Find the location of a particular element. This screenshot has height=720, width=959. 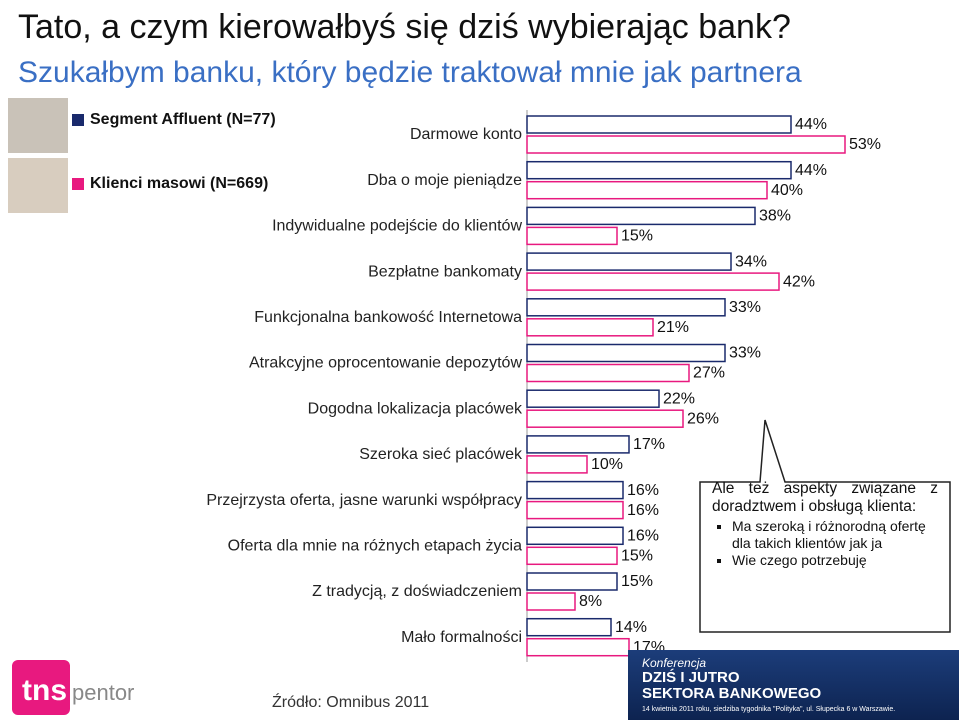

category-label: Z tradycją, z doświadczeniem is located at coordinates (417, 591).